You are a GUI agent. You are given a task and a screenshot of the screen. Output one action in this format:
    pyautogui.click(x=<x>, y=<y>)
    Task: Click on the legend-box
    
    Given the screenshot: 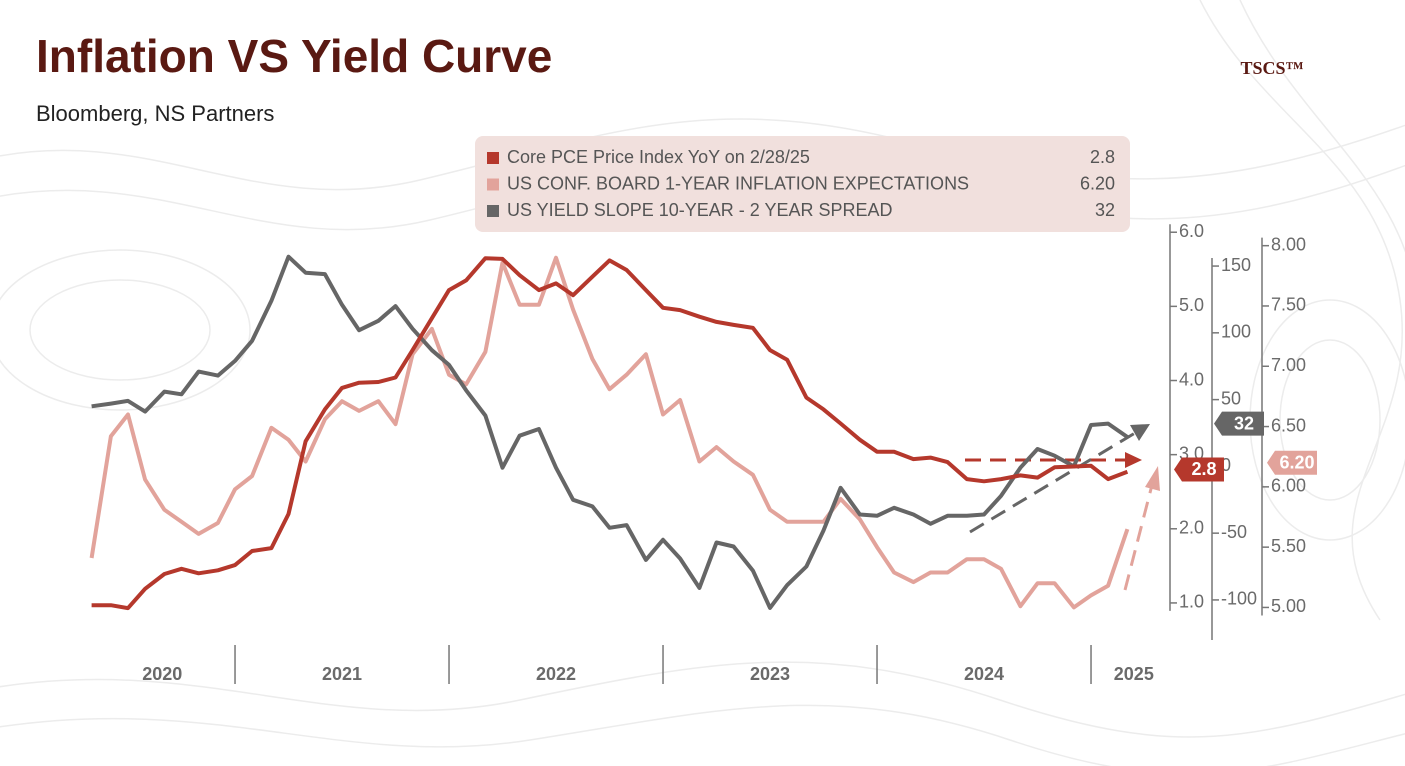 What is the action you would take?
    pyautogui.click(x=802, y=184)
    